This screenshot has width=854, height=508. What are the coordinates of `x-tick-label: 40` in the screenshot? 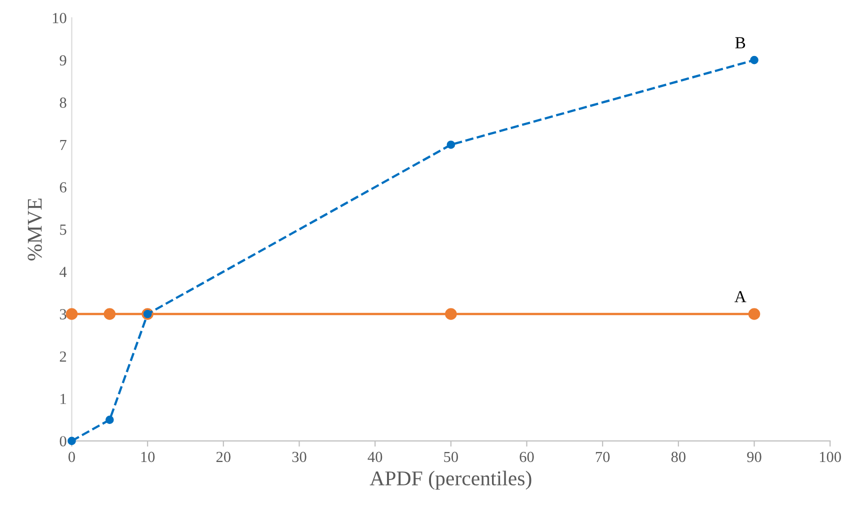 It's located at (375, 457).